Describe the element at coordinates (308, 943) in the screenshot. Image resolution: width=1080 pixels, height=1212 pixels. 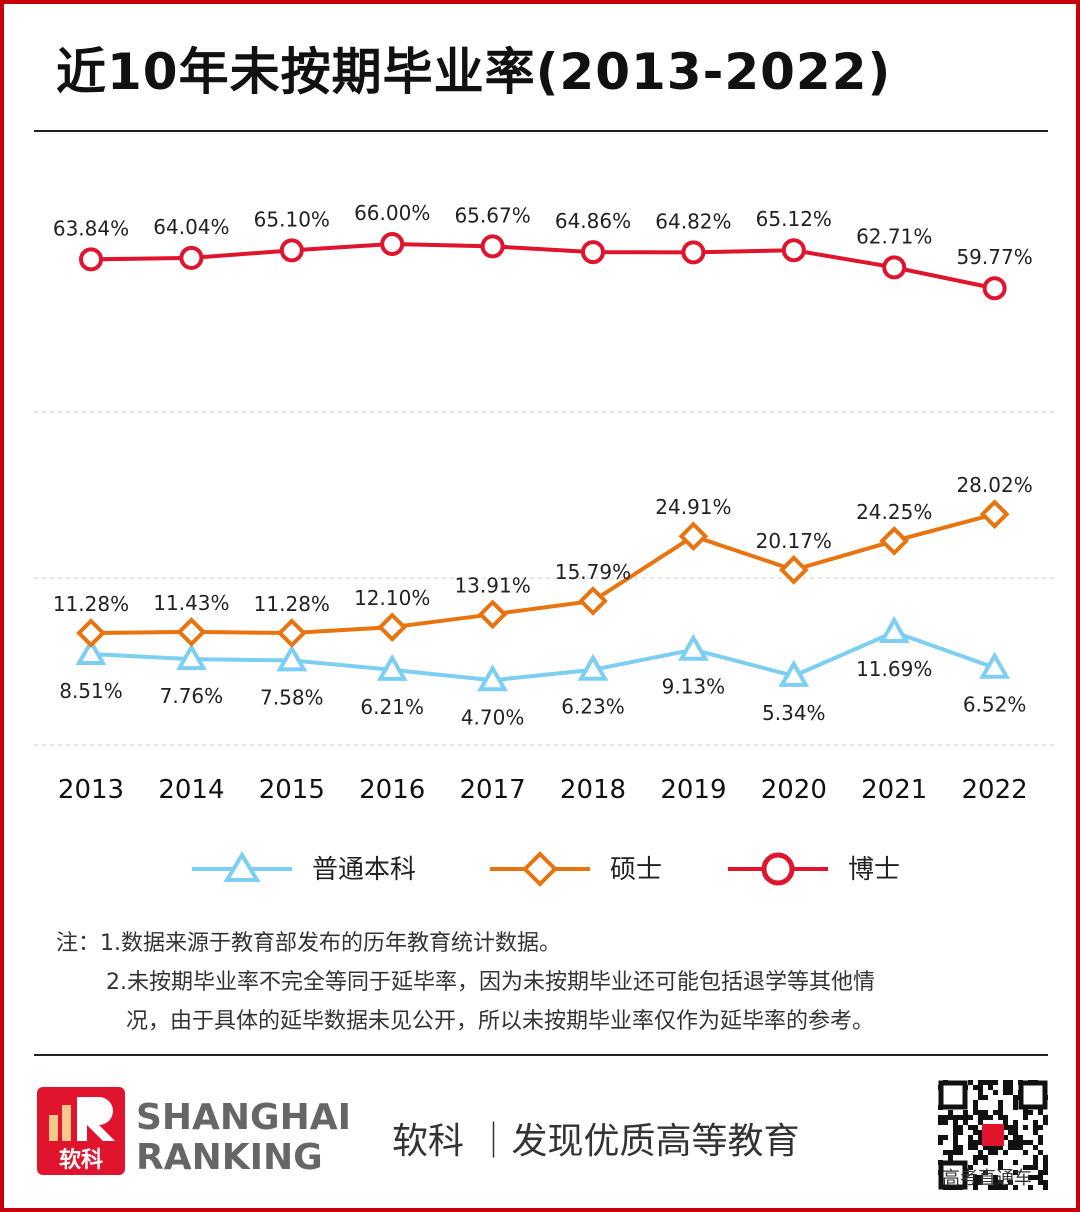
I see `note-line-1: 注：1.数据来源于教育部发布的历年教育统计数据。` at that location.